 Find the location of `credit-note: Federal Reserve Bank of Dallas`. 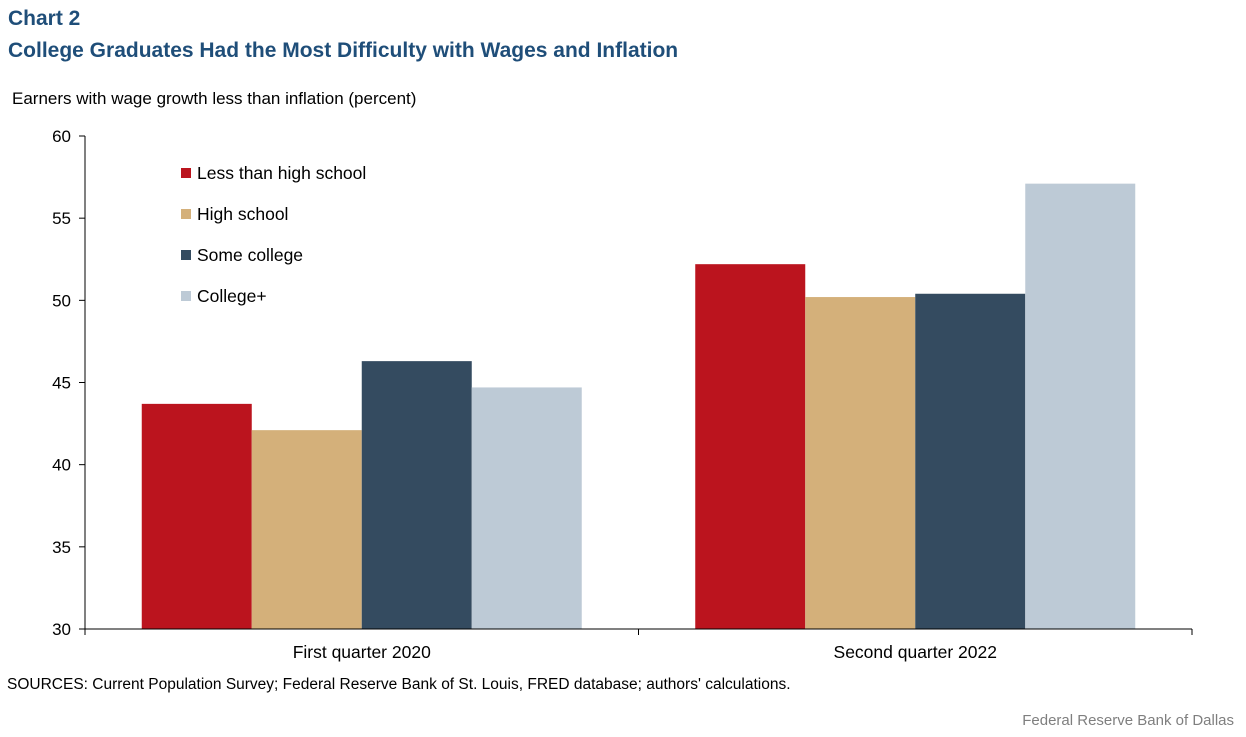

credit-note: Federal Reserve Bank of Dallas is located at coordinates (1128, 720).